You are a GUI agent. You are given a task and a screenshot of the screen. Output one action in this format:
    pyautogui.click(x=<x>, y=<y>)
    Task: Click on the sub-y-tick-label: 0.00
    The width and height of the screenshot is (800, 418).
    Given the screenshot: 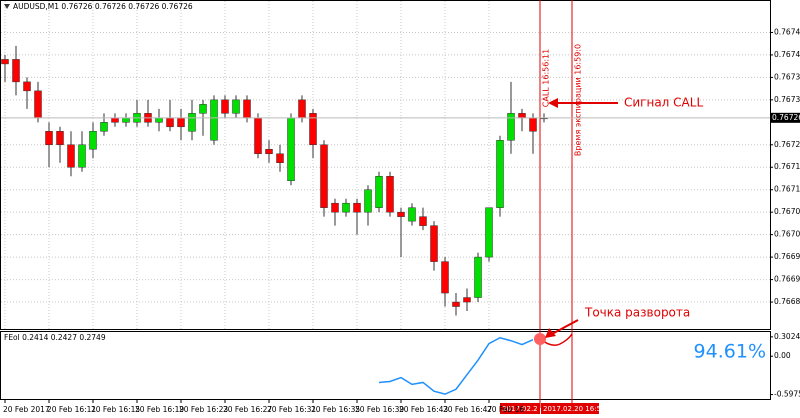 What is the action you would take?
    pyautogui.click(x=782, y=355)
    